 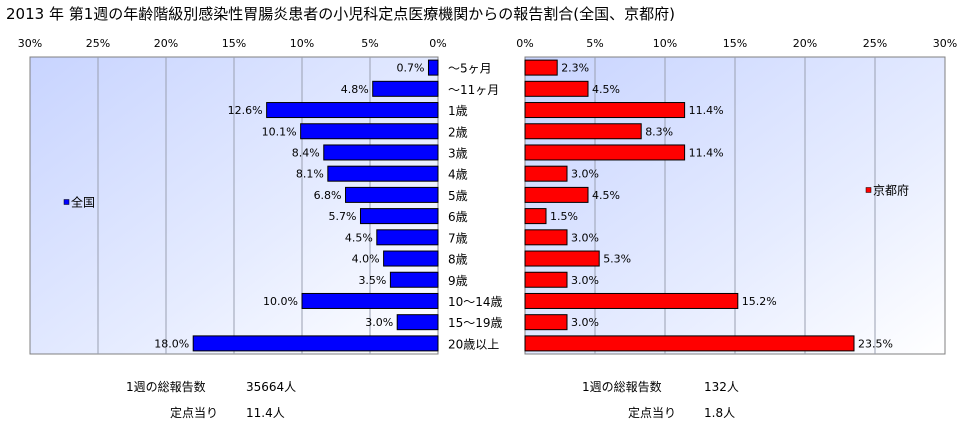 What do you see at coordinates (328, 195) in the screenshot?
I see `national-value-label: 6.8%` at bounding box center [328, 195].